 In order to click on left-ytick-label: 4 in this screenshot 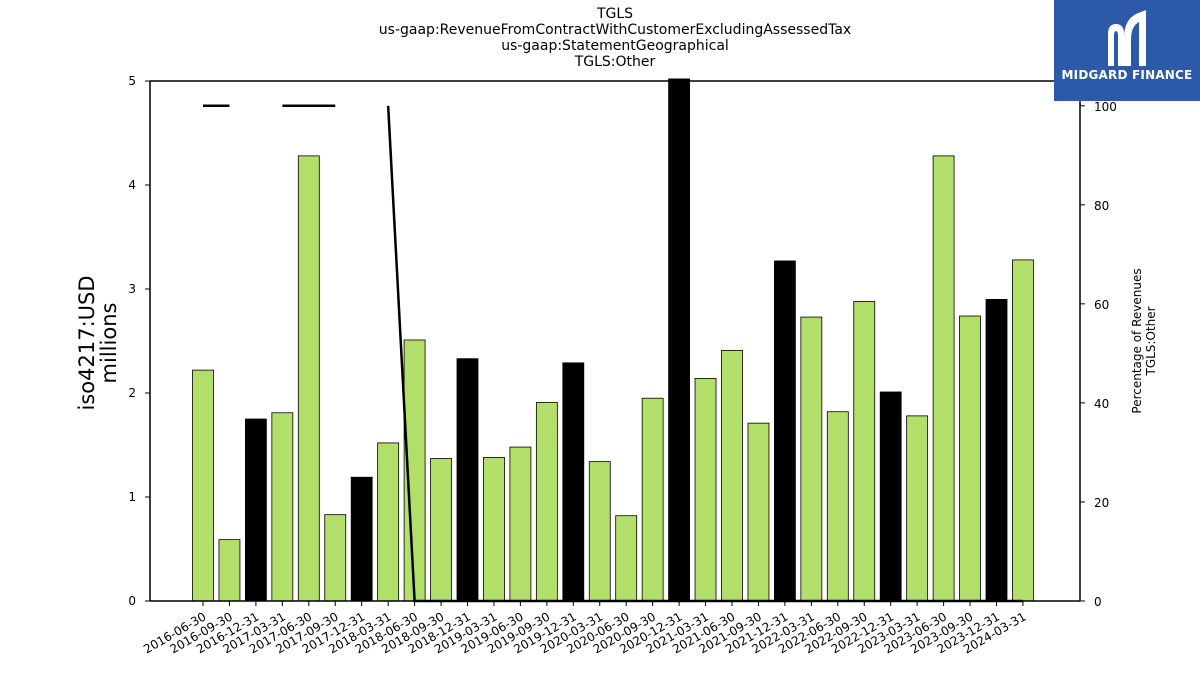, I will do `click(132, 185)`.